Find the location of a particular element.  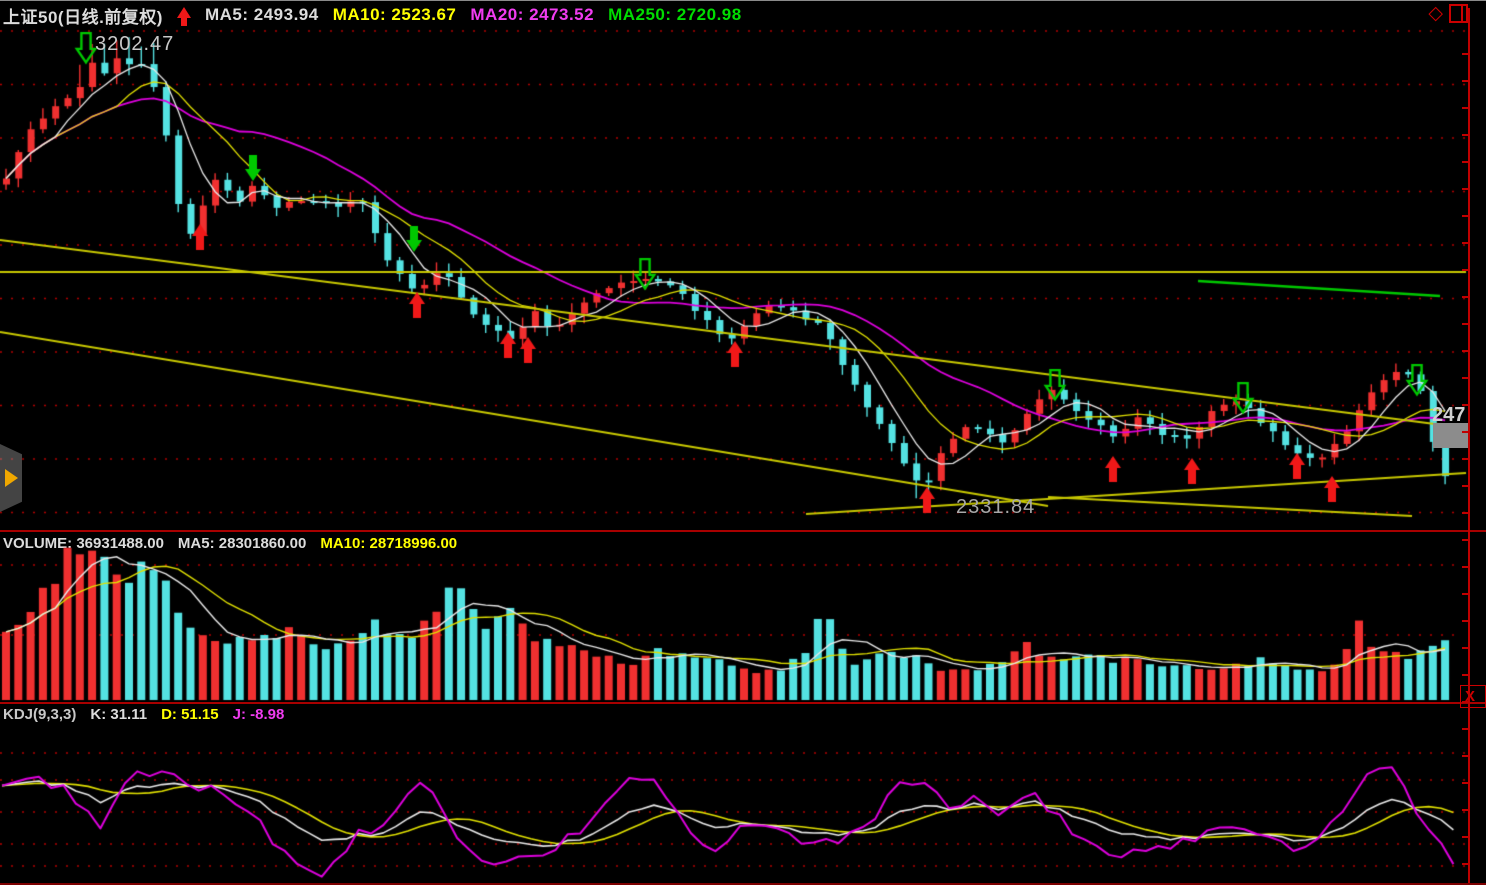

instrument-title: 上证50(日线.前复权) is located at coordinates (83, 17).